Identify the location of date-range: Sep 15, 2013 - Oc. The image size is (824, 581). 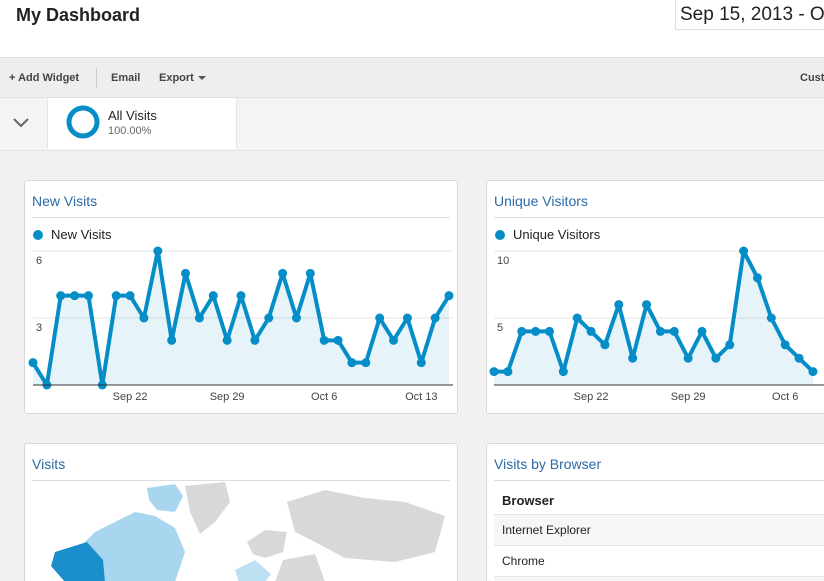
(749, 15).